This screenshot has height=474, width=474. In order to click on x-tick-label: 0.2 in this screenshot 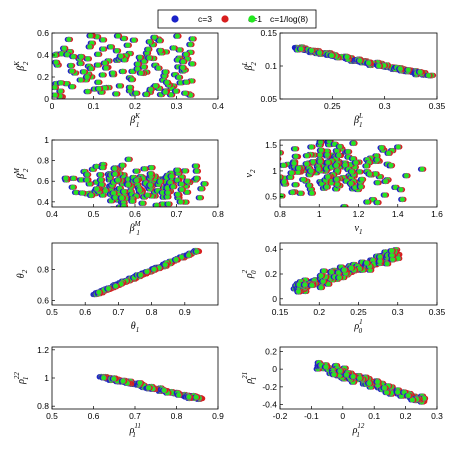, I will do `click(135, 106)`.